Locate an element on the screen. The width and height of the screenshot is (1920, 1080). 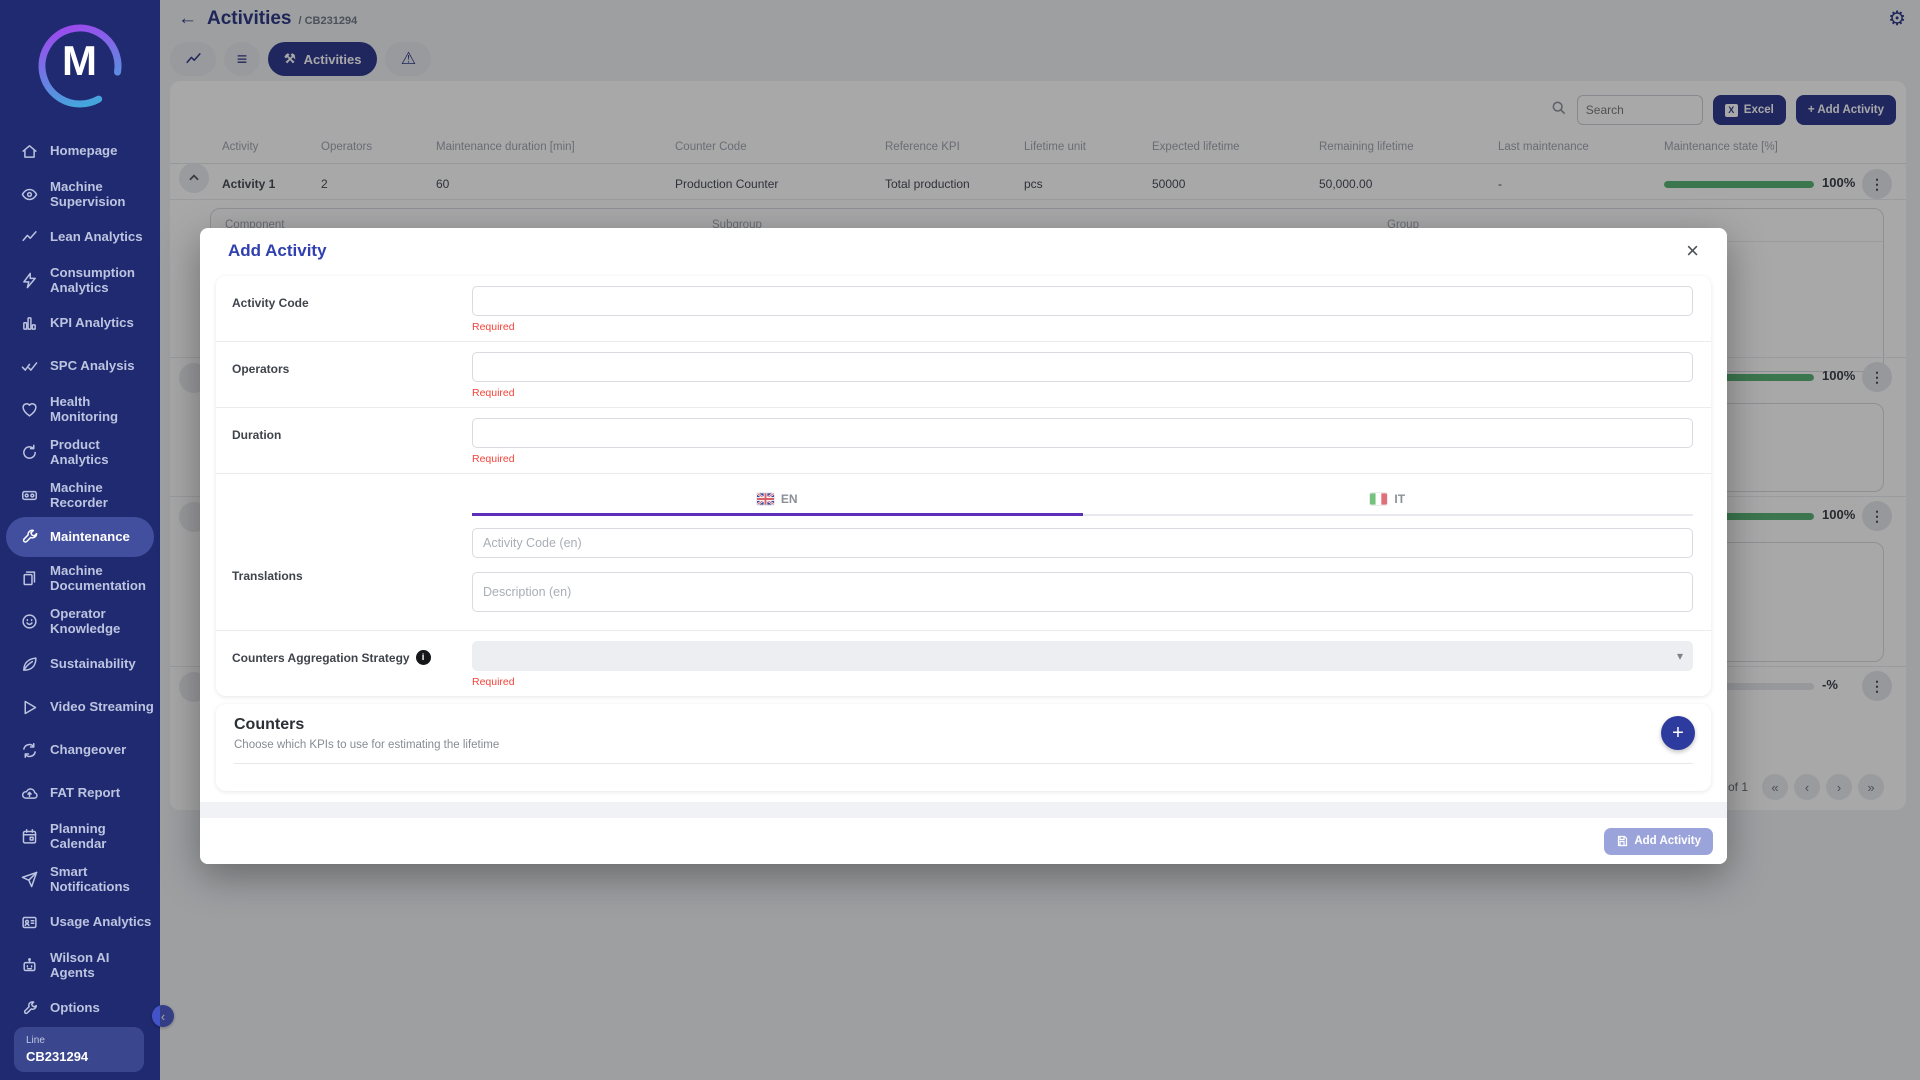
back-arrow-icon: ← is located at coordinates (187, 18).